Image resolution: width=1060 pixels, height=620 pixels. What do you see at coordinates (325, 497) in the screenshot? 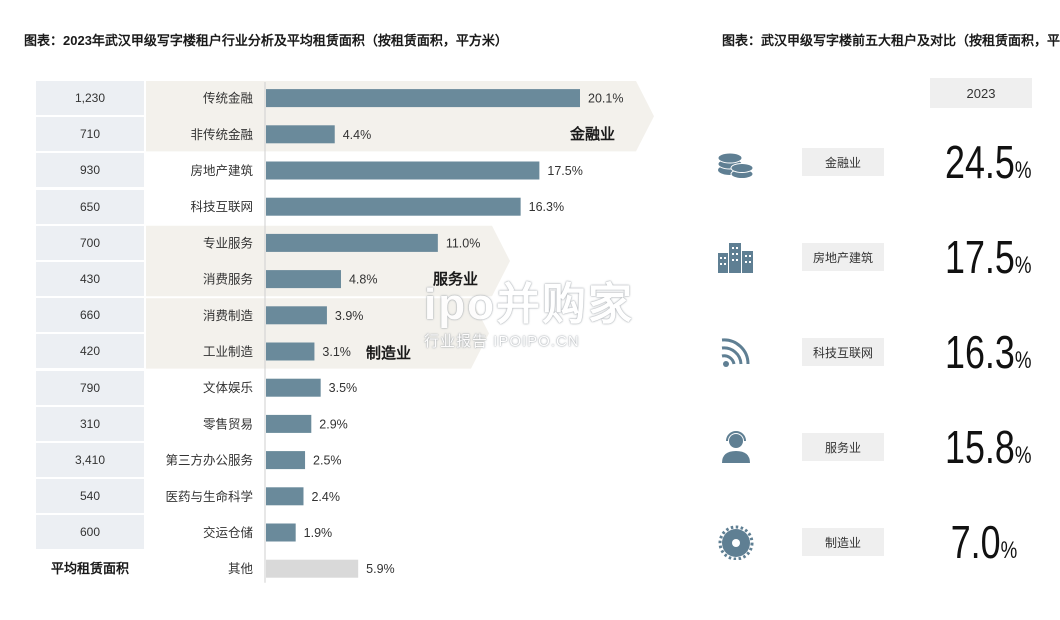
I see `bar-value-label: 2.4%` at bounding box center [325, 497].